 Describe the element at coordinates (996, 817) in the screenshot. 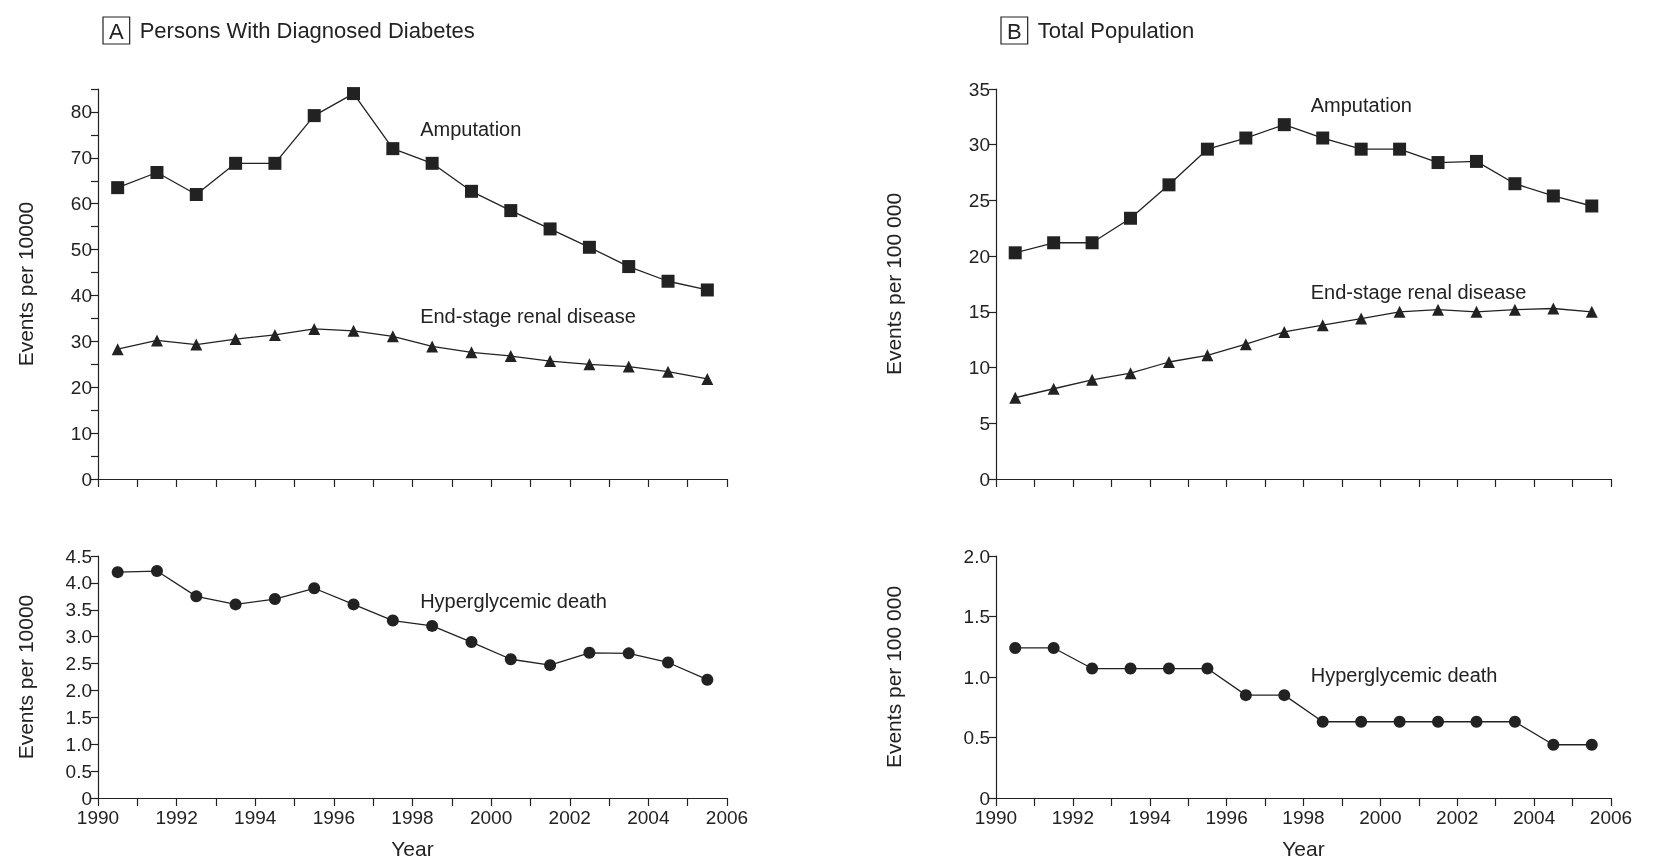

I see `x-tick-label: 1990` at that location.